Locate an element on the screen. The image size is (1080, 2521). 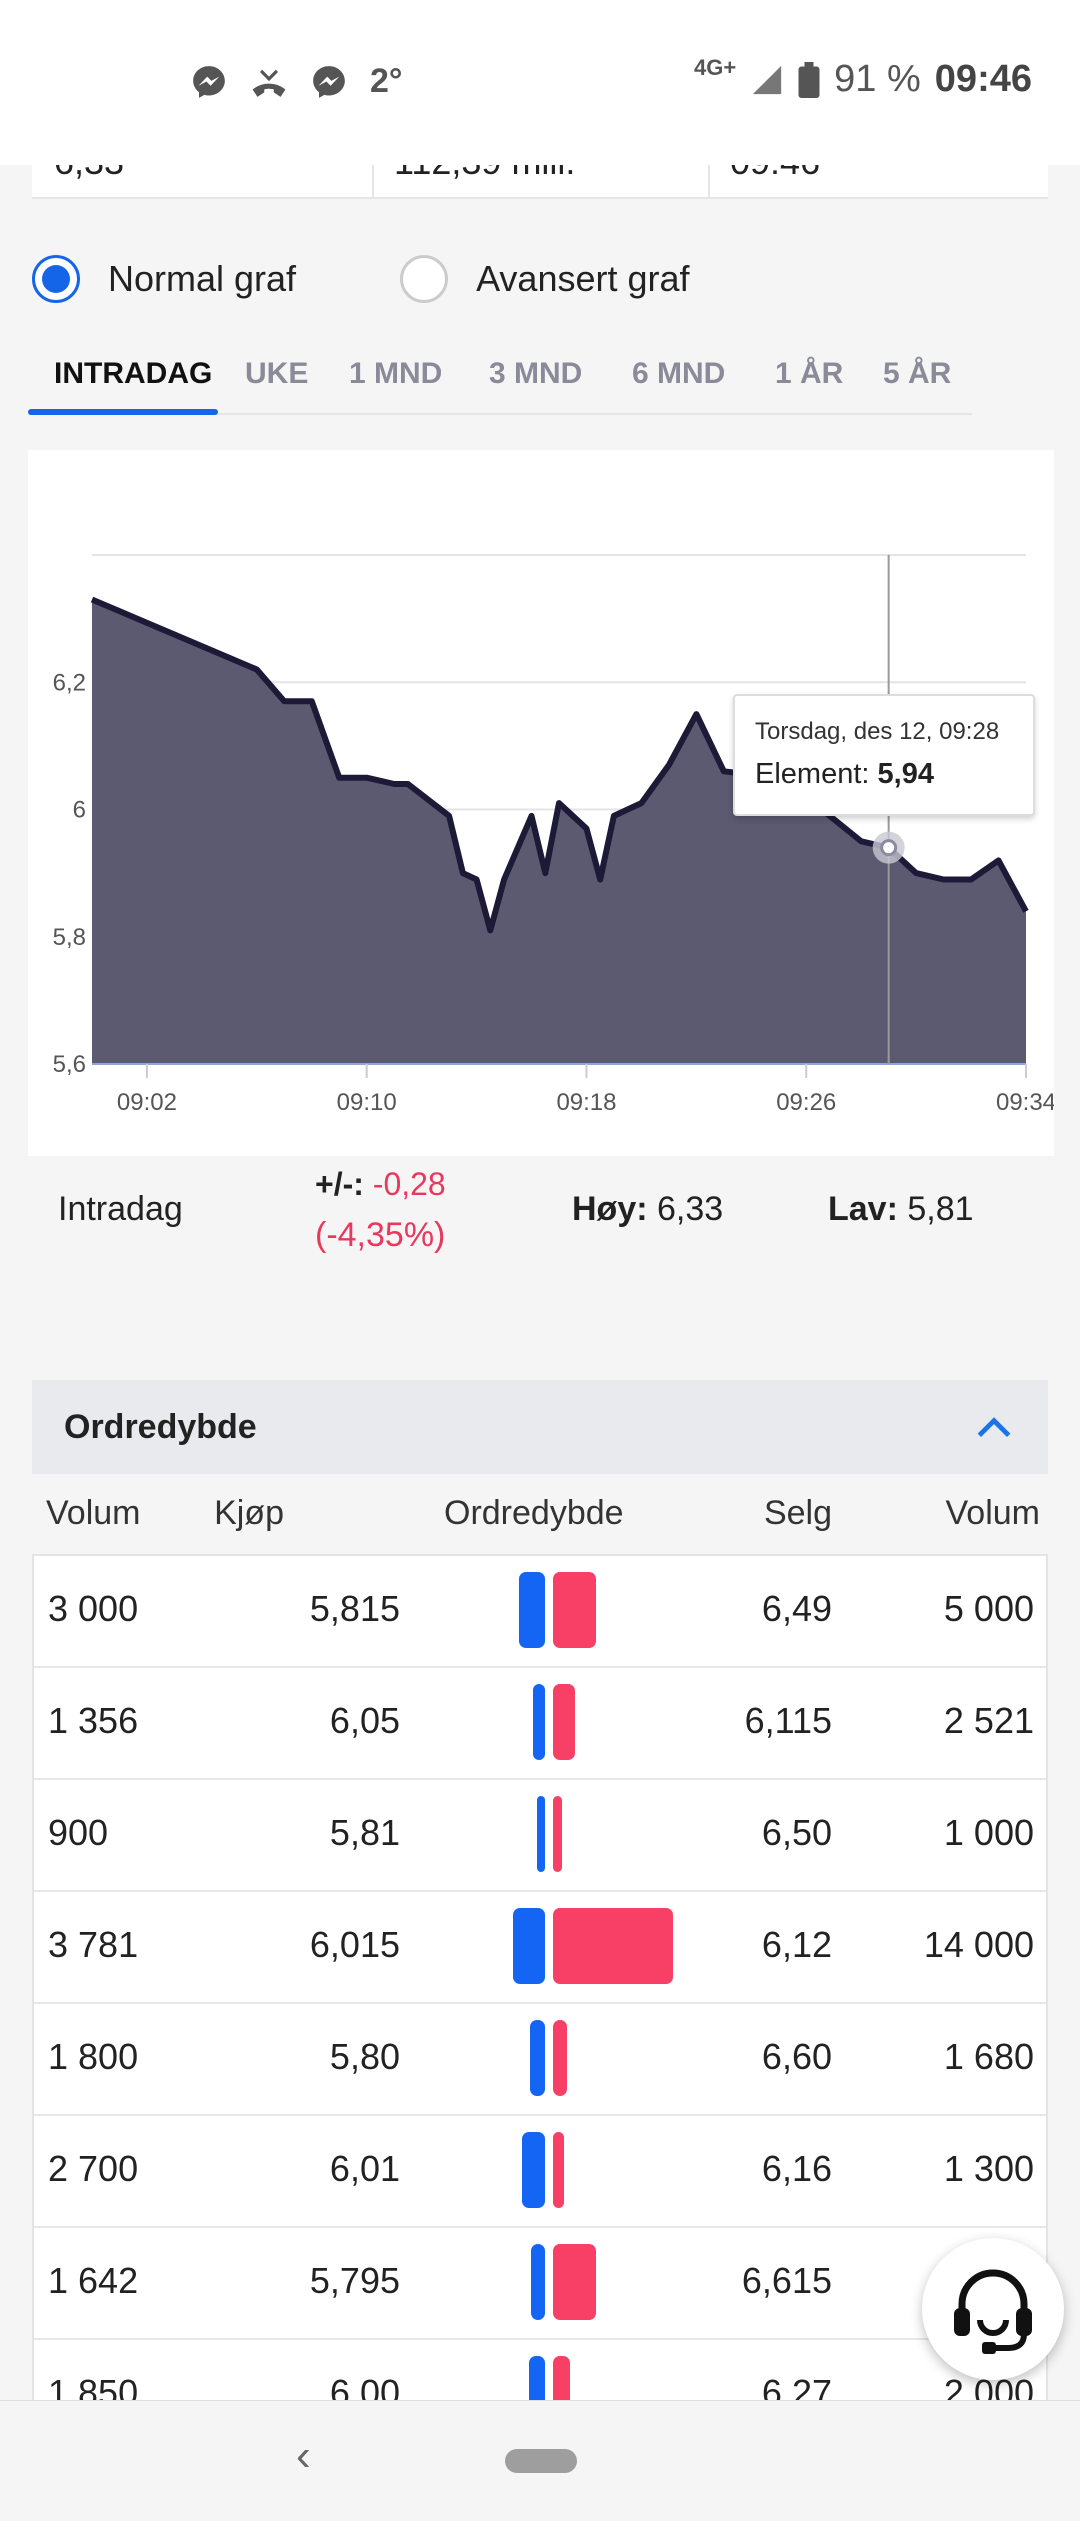
order-depth-title: Ordredybde is located at coordinates (160, 1427).